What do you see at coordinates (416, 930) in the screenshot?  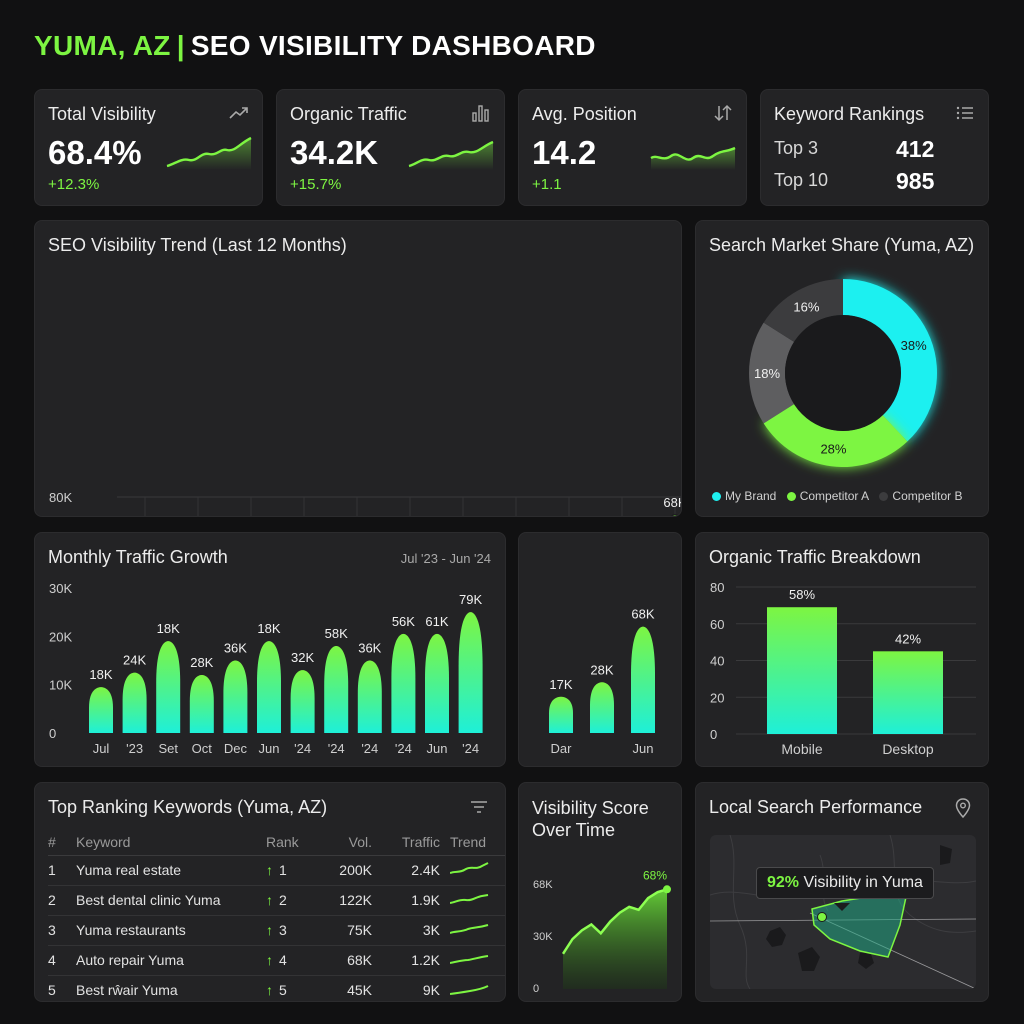 I see `cell-traffic: 3K` at bounding box center [416, 930].